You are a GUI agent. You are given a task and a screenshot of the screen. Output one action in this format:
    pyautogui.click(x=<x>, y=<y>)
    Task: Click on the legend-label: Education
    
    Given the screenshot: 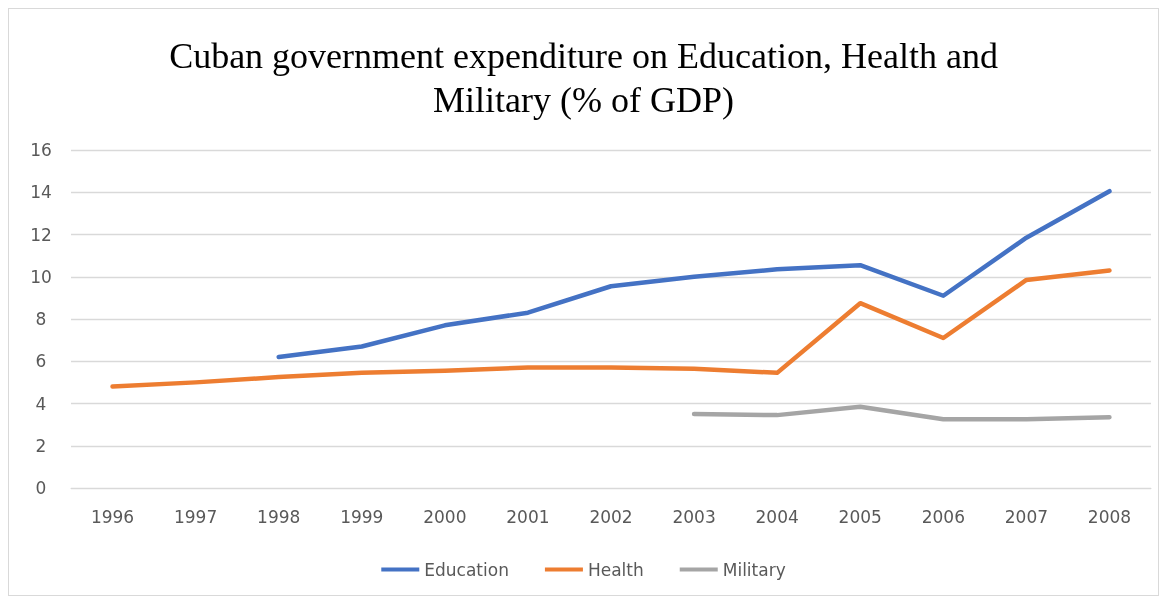 What is the action you would take?
    pyautogui.click(x=466, y=569)
    